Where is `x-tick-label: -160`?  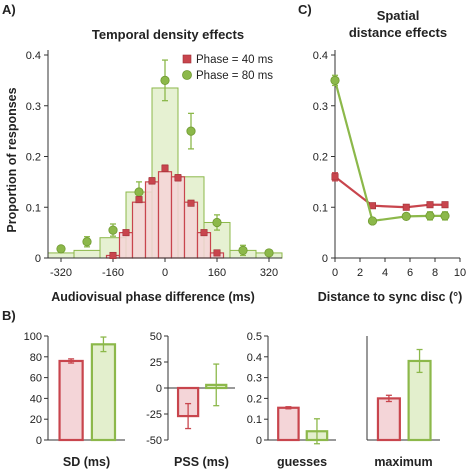
x-tick-label: -160 is located at coordinates (113, 273).